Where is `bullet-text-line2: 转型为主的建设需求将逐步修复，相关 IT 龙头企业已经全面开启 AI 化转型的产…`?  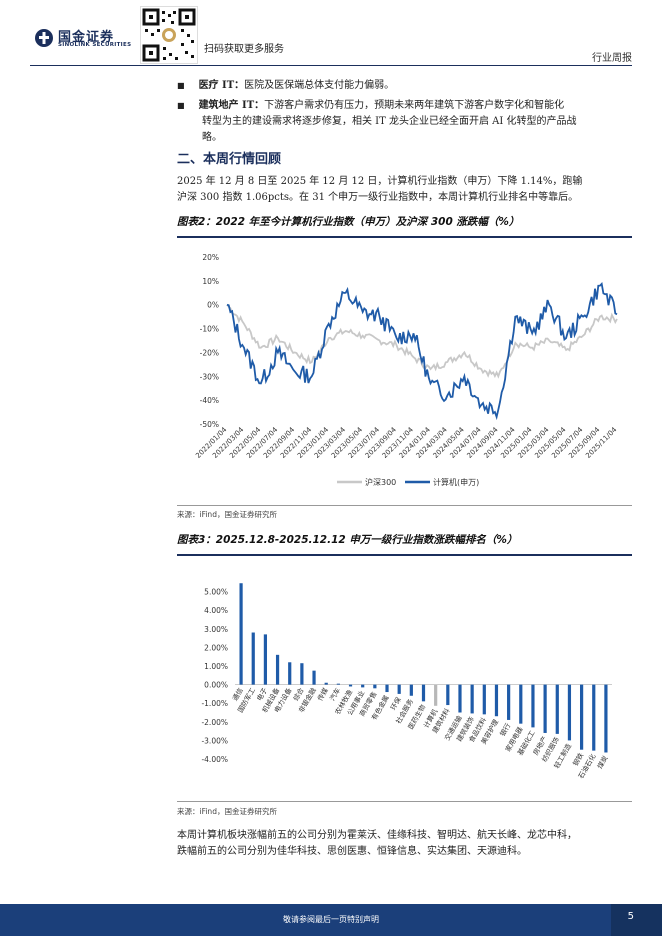 bullet-text-line2: 转型为主的建设需求将逐步修复，相关 IT 龙头企业已经全面开启 AI 化转型的产… is located at coordinates (389, 121).